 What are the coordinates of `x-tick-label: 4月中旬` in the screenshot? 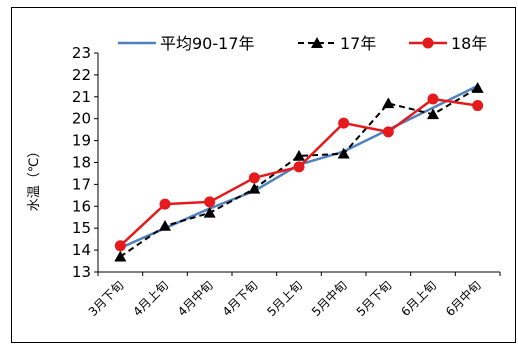 It's located at (194, 298).